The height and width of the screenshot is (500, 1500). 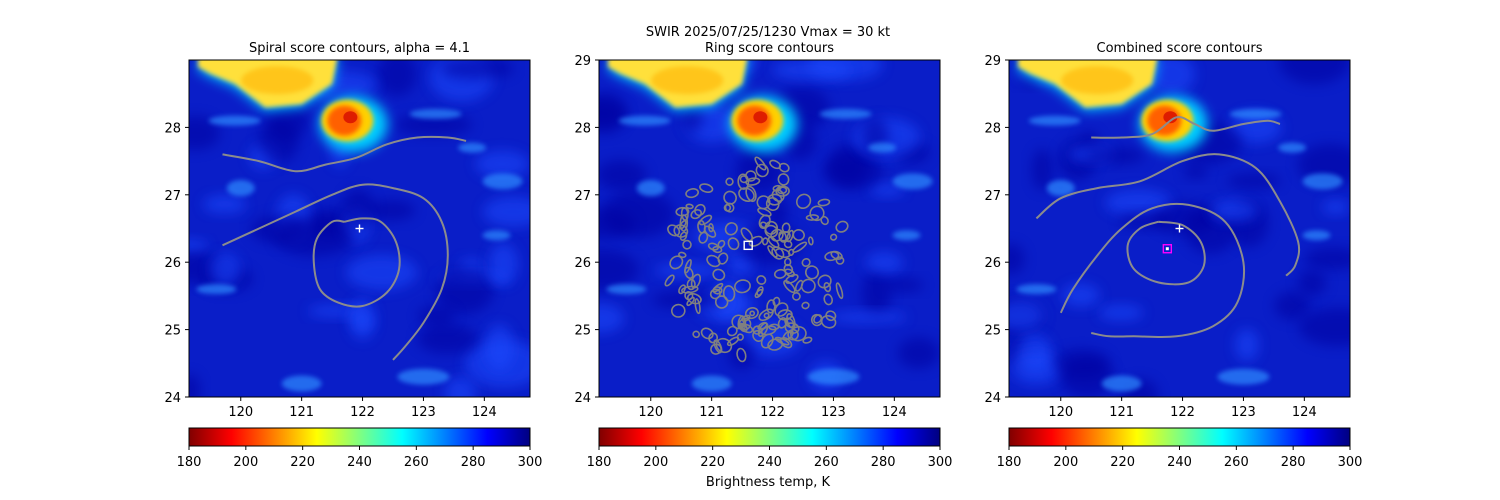 What do you see at coordinates (756, 259) in the screenshot?
I see `ring-score-contours` at bounding box center [756, 259].